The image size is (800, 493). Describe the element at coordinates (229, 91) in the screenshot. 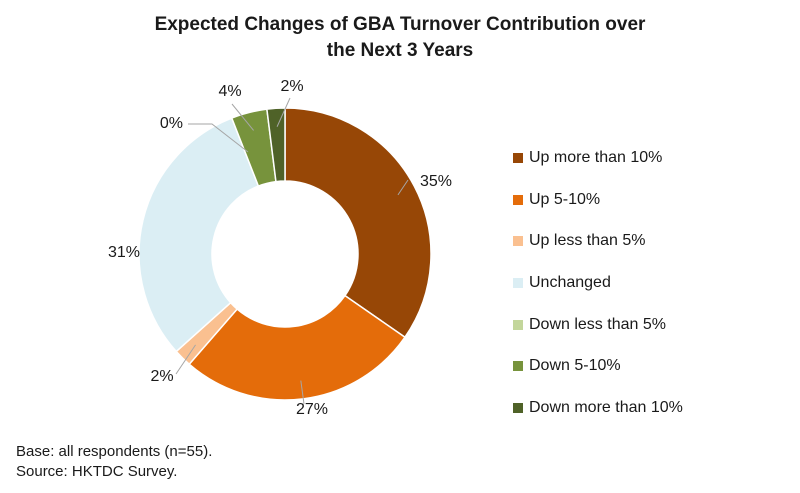

I see `data-label-down-5-10: 4%` at that location.